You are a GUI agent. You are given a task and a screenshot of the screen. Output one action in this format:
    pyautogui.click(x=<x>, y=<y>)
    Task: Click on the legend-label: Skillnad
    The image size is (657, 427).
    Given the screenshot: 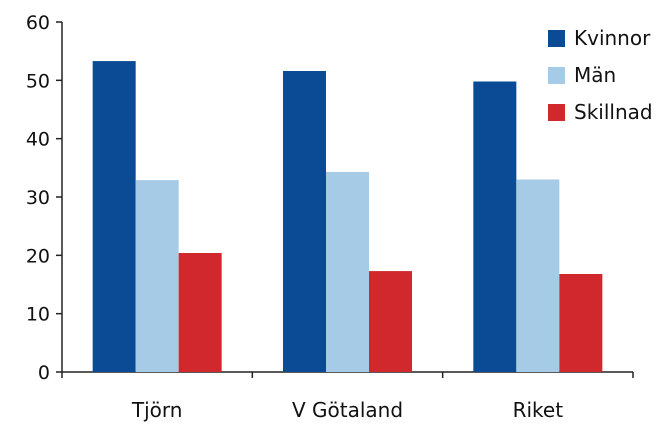 What is the action you would take?
    pyautogui.click(x=613, y=112)
    